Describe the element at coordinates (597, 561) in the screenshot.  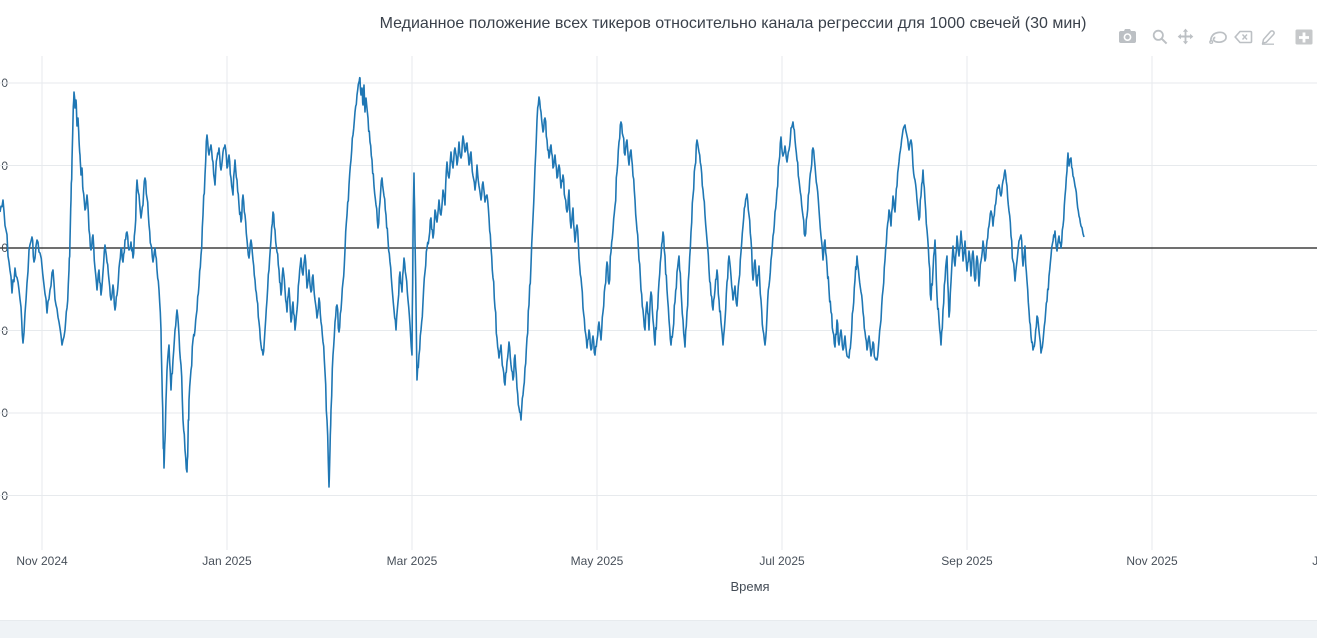
I see `x-tick-label: May 2025` at that location.